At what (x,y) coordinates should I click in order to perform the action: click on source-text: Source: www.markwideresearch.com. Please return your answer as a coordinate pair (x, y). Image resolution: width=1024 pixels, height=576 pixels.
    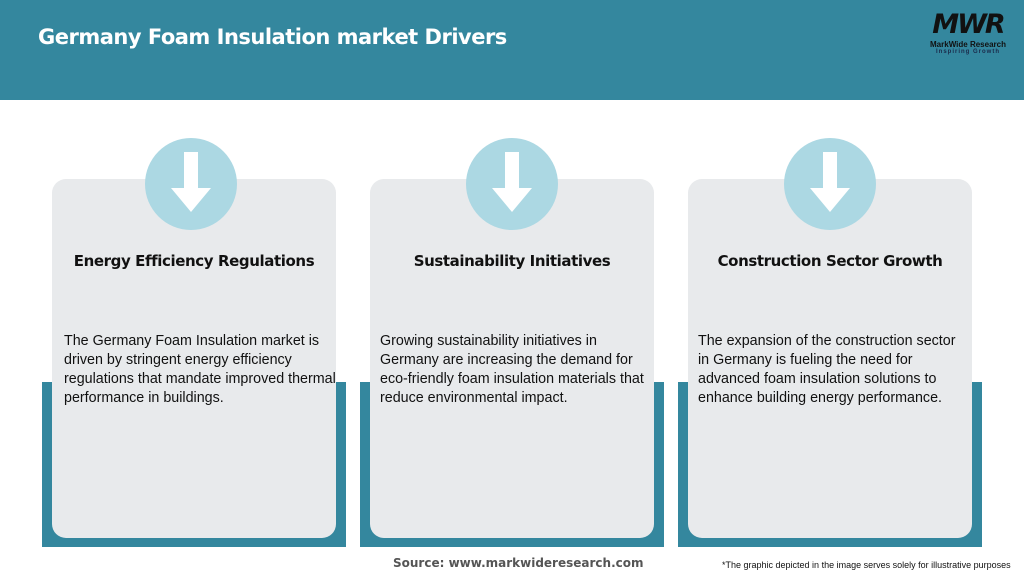
    Looking at the image, I should click on (518, 563).